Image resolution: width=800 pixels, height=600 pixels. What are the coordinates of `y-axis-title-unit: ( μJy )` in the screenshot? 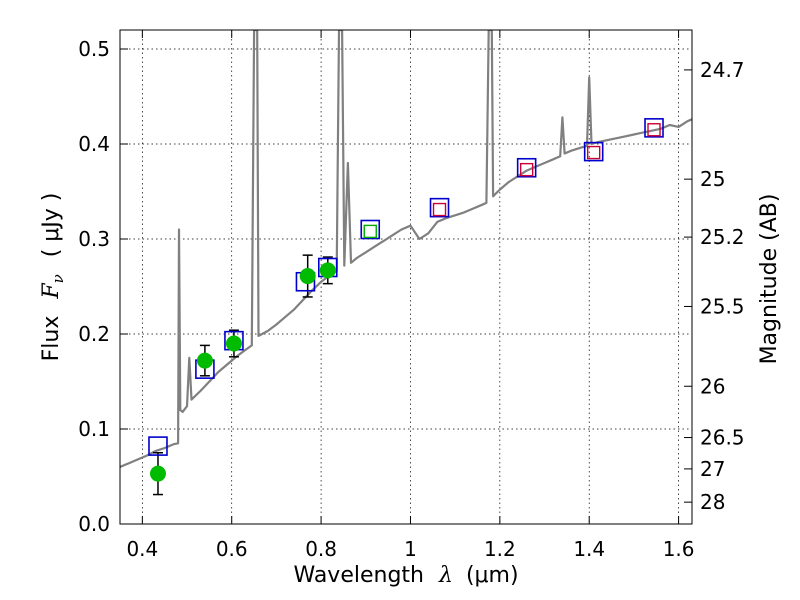 It's located at (51, 225).